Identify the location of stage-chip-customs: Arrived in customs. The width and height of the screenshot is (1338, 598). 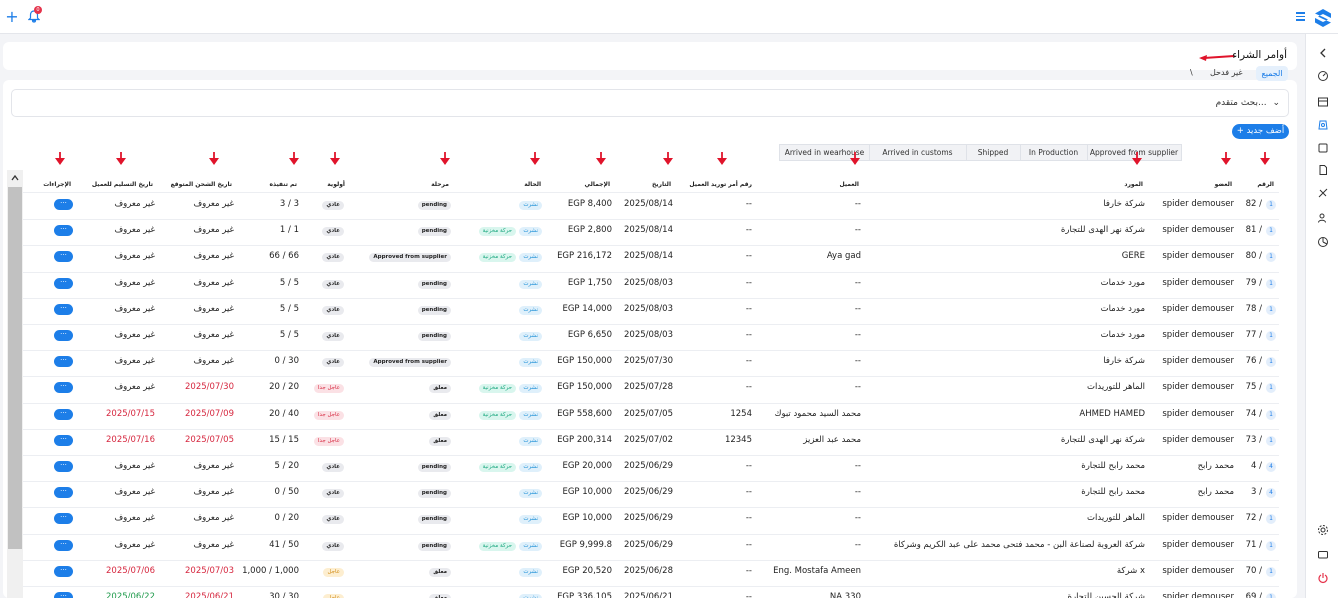
(917, 152).